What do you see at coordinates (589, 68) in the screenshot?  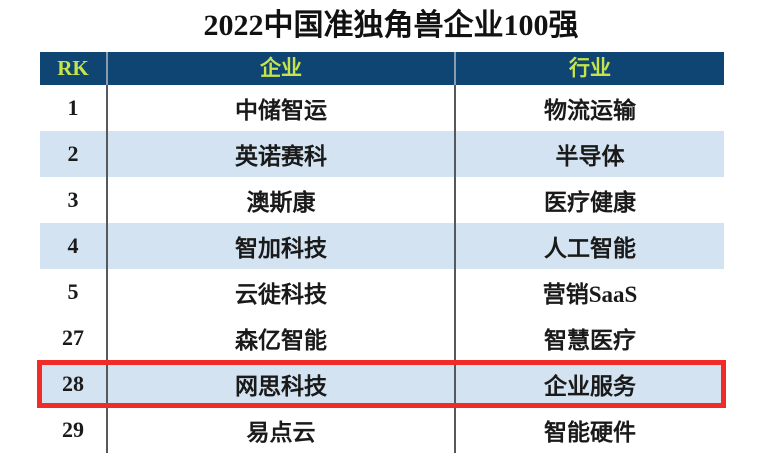 I see `column-header-industry: 行业` at bounding box center [589, 68].